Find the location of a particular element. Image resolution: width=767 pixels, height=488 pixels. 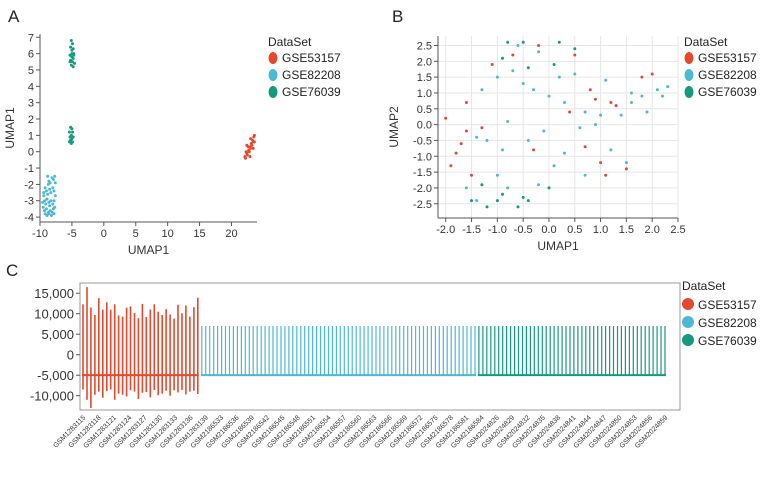

panel-b-legend-title: DataSet is located at coordinates (706, 42).